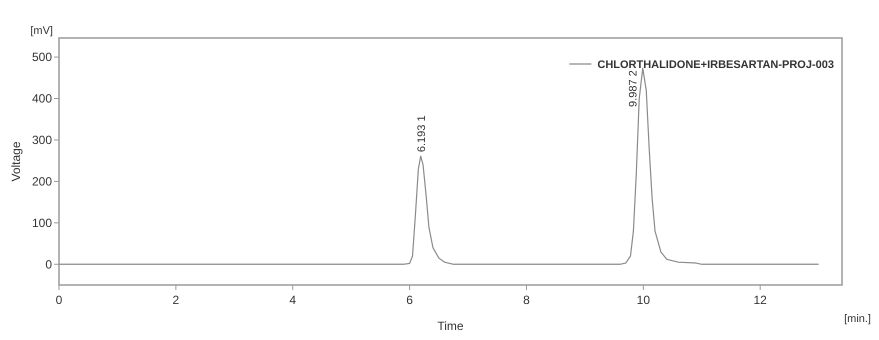  I want to click on y-tick-label: 500, so click(42, 57).